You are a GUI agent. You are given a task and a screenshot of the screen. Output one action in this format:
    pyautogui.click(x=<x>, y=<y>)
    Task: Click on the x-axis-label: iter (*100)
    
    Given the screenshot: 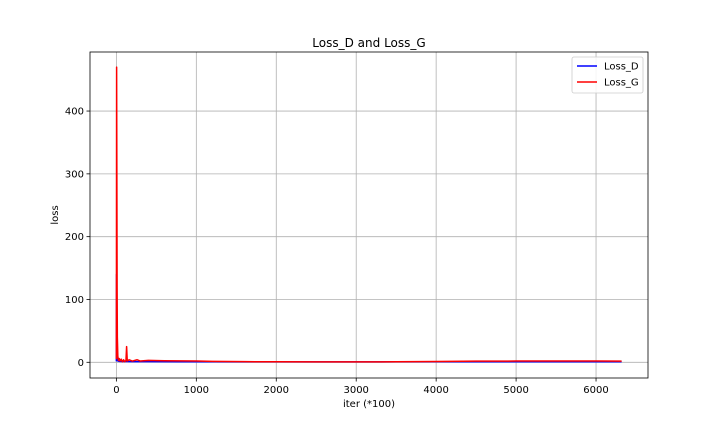 What is the action you would take?
    pyautogui.click(x=369, y=404)
    